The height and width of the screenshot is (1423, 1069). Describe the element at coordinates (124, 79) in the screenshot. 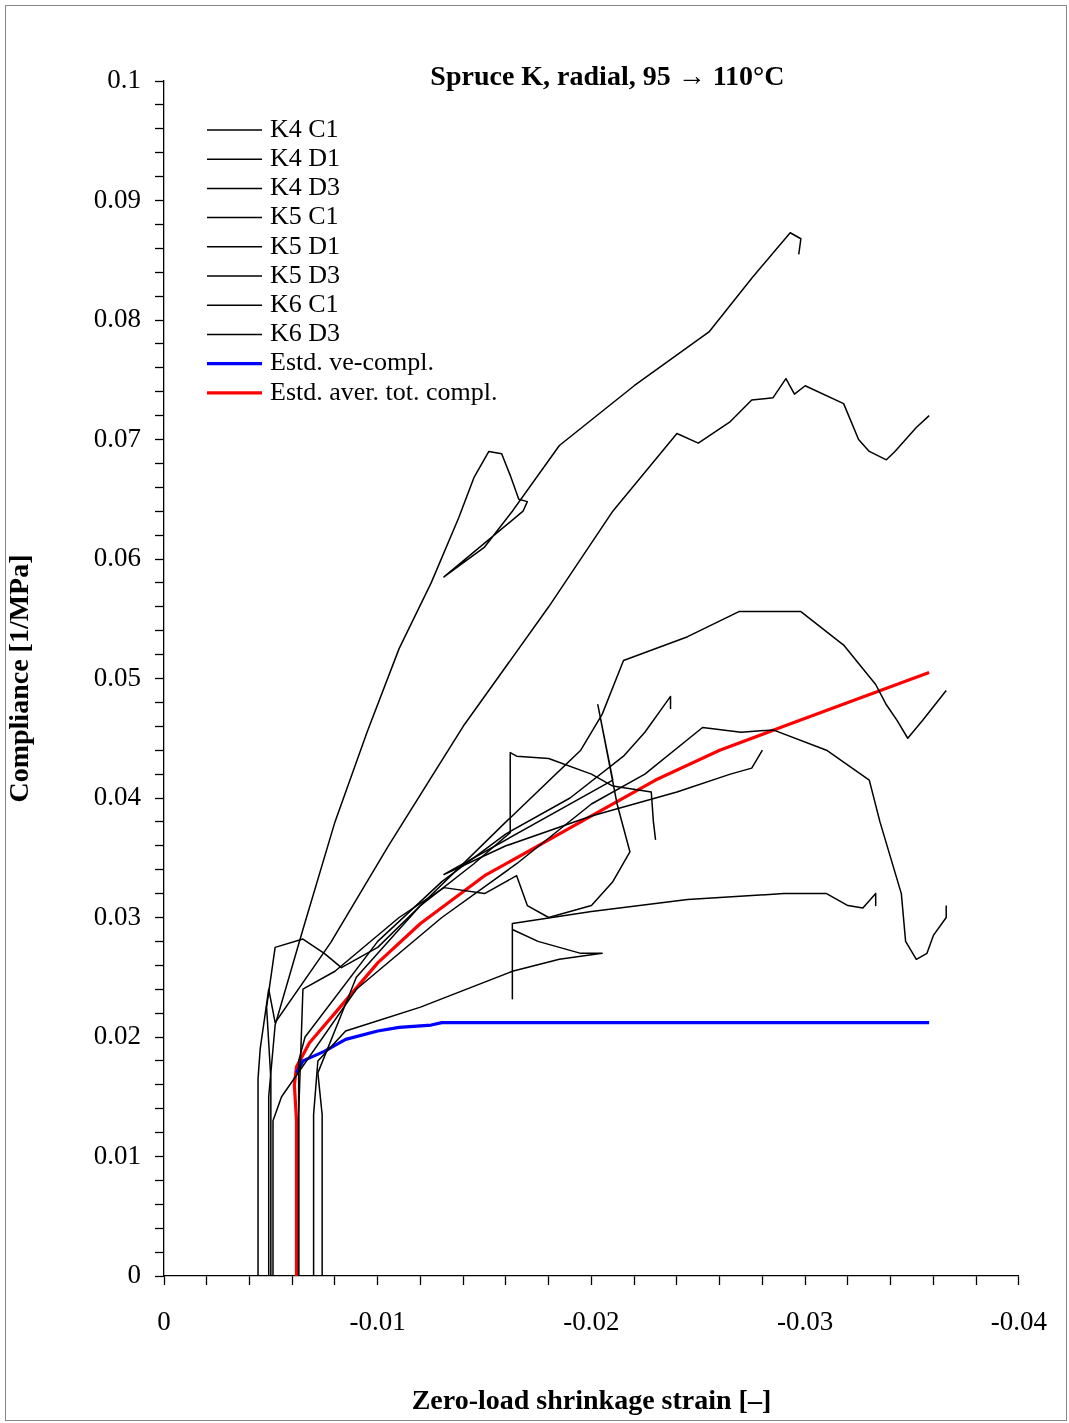

I see `y-tick-label: 0.1` at that location.